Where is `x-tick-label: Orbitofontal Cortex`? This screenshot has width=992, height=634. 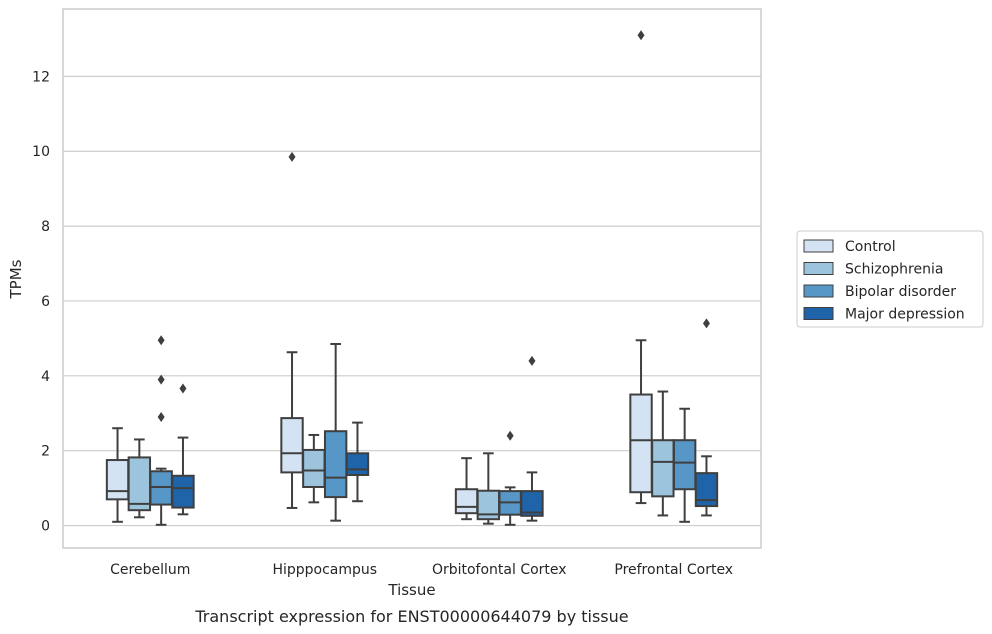 x-tick-label: Orbitofontal Cortex is located at coordinates (499, 570).